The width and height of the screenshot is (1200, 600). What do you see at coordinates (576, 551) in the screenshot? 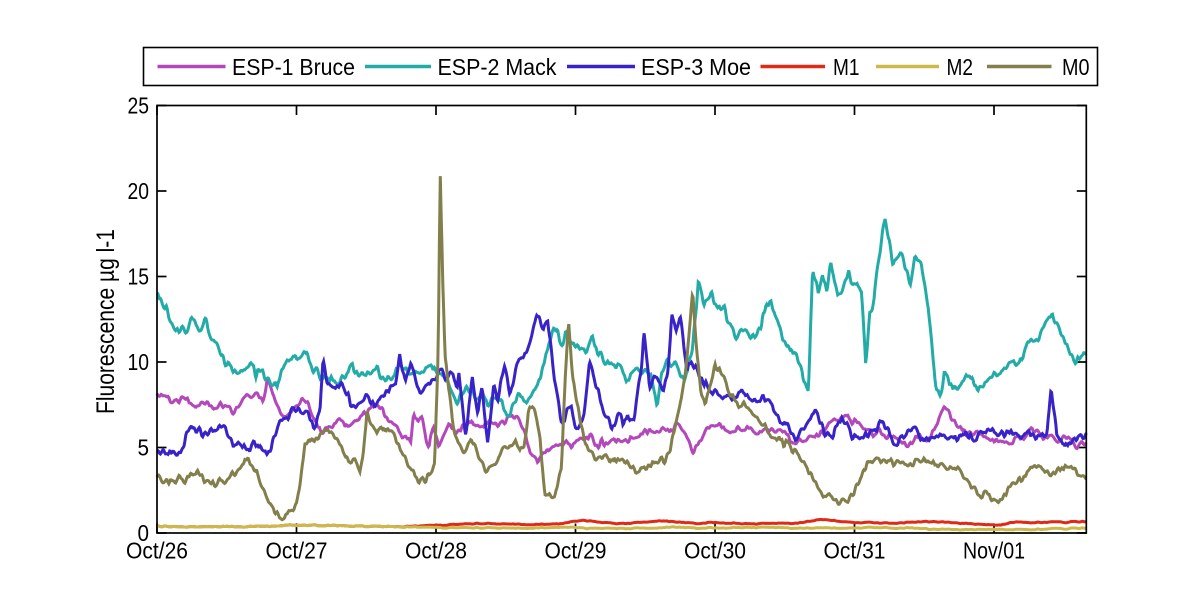
I see `svg-text: Oct/29` at bounding box center [576, 551].